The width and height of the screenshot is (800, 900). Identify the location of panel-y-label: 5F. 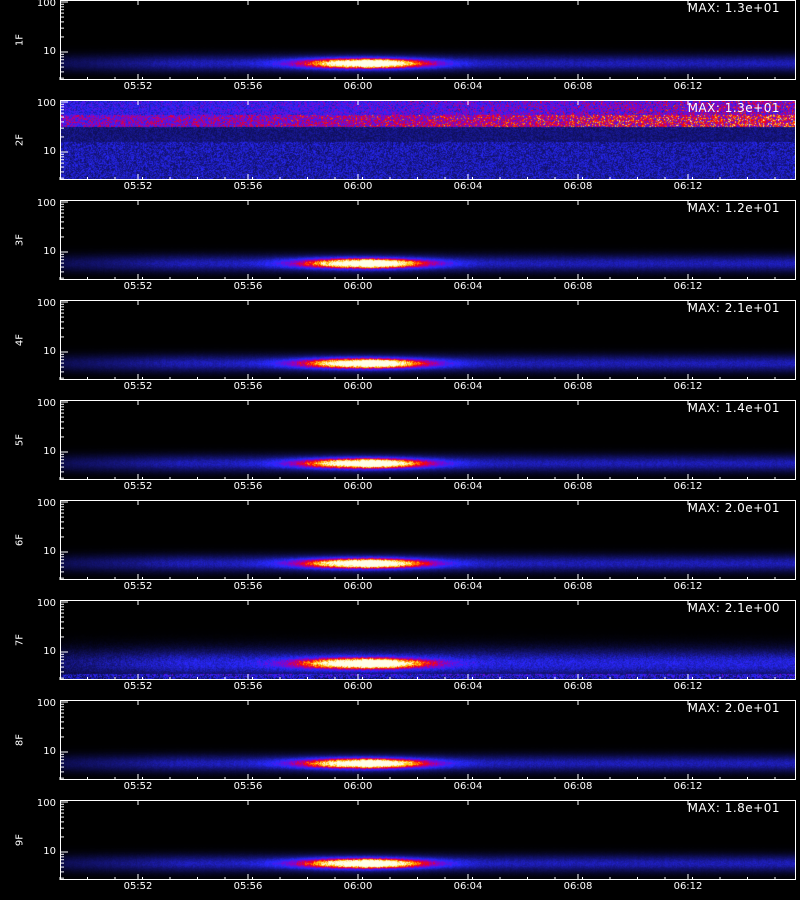
(20, 440).